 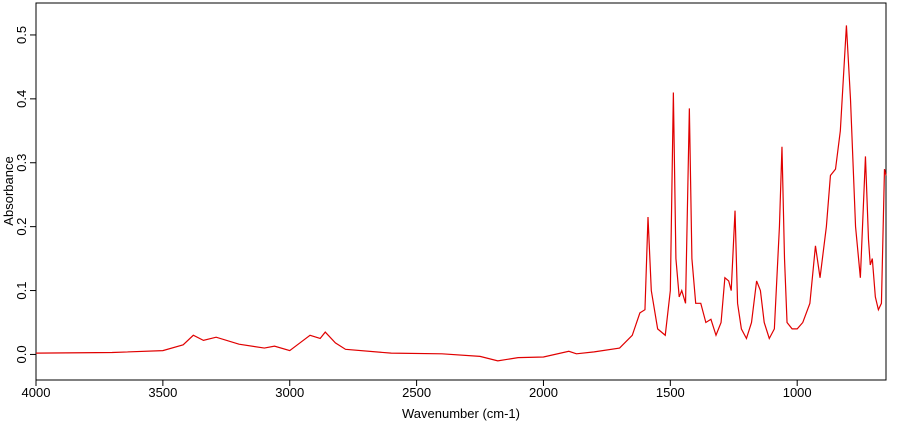 I want to click on x-tick-label: 2000, so click(x=543, y=392).